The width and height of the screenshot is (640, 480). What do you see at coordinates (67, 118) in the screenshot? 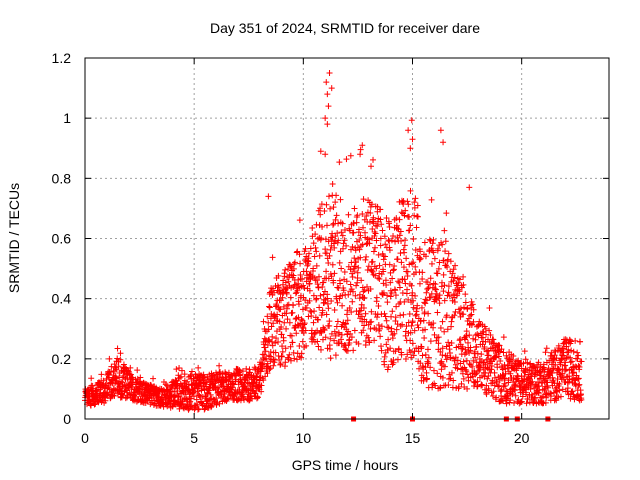
I see `y-tick-label: 1` at bounding box center [67, 118].